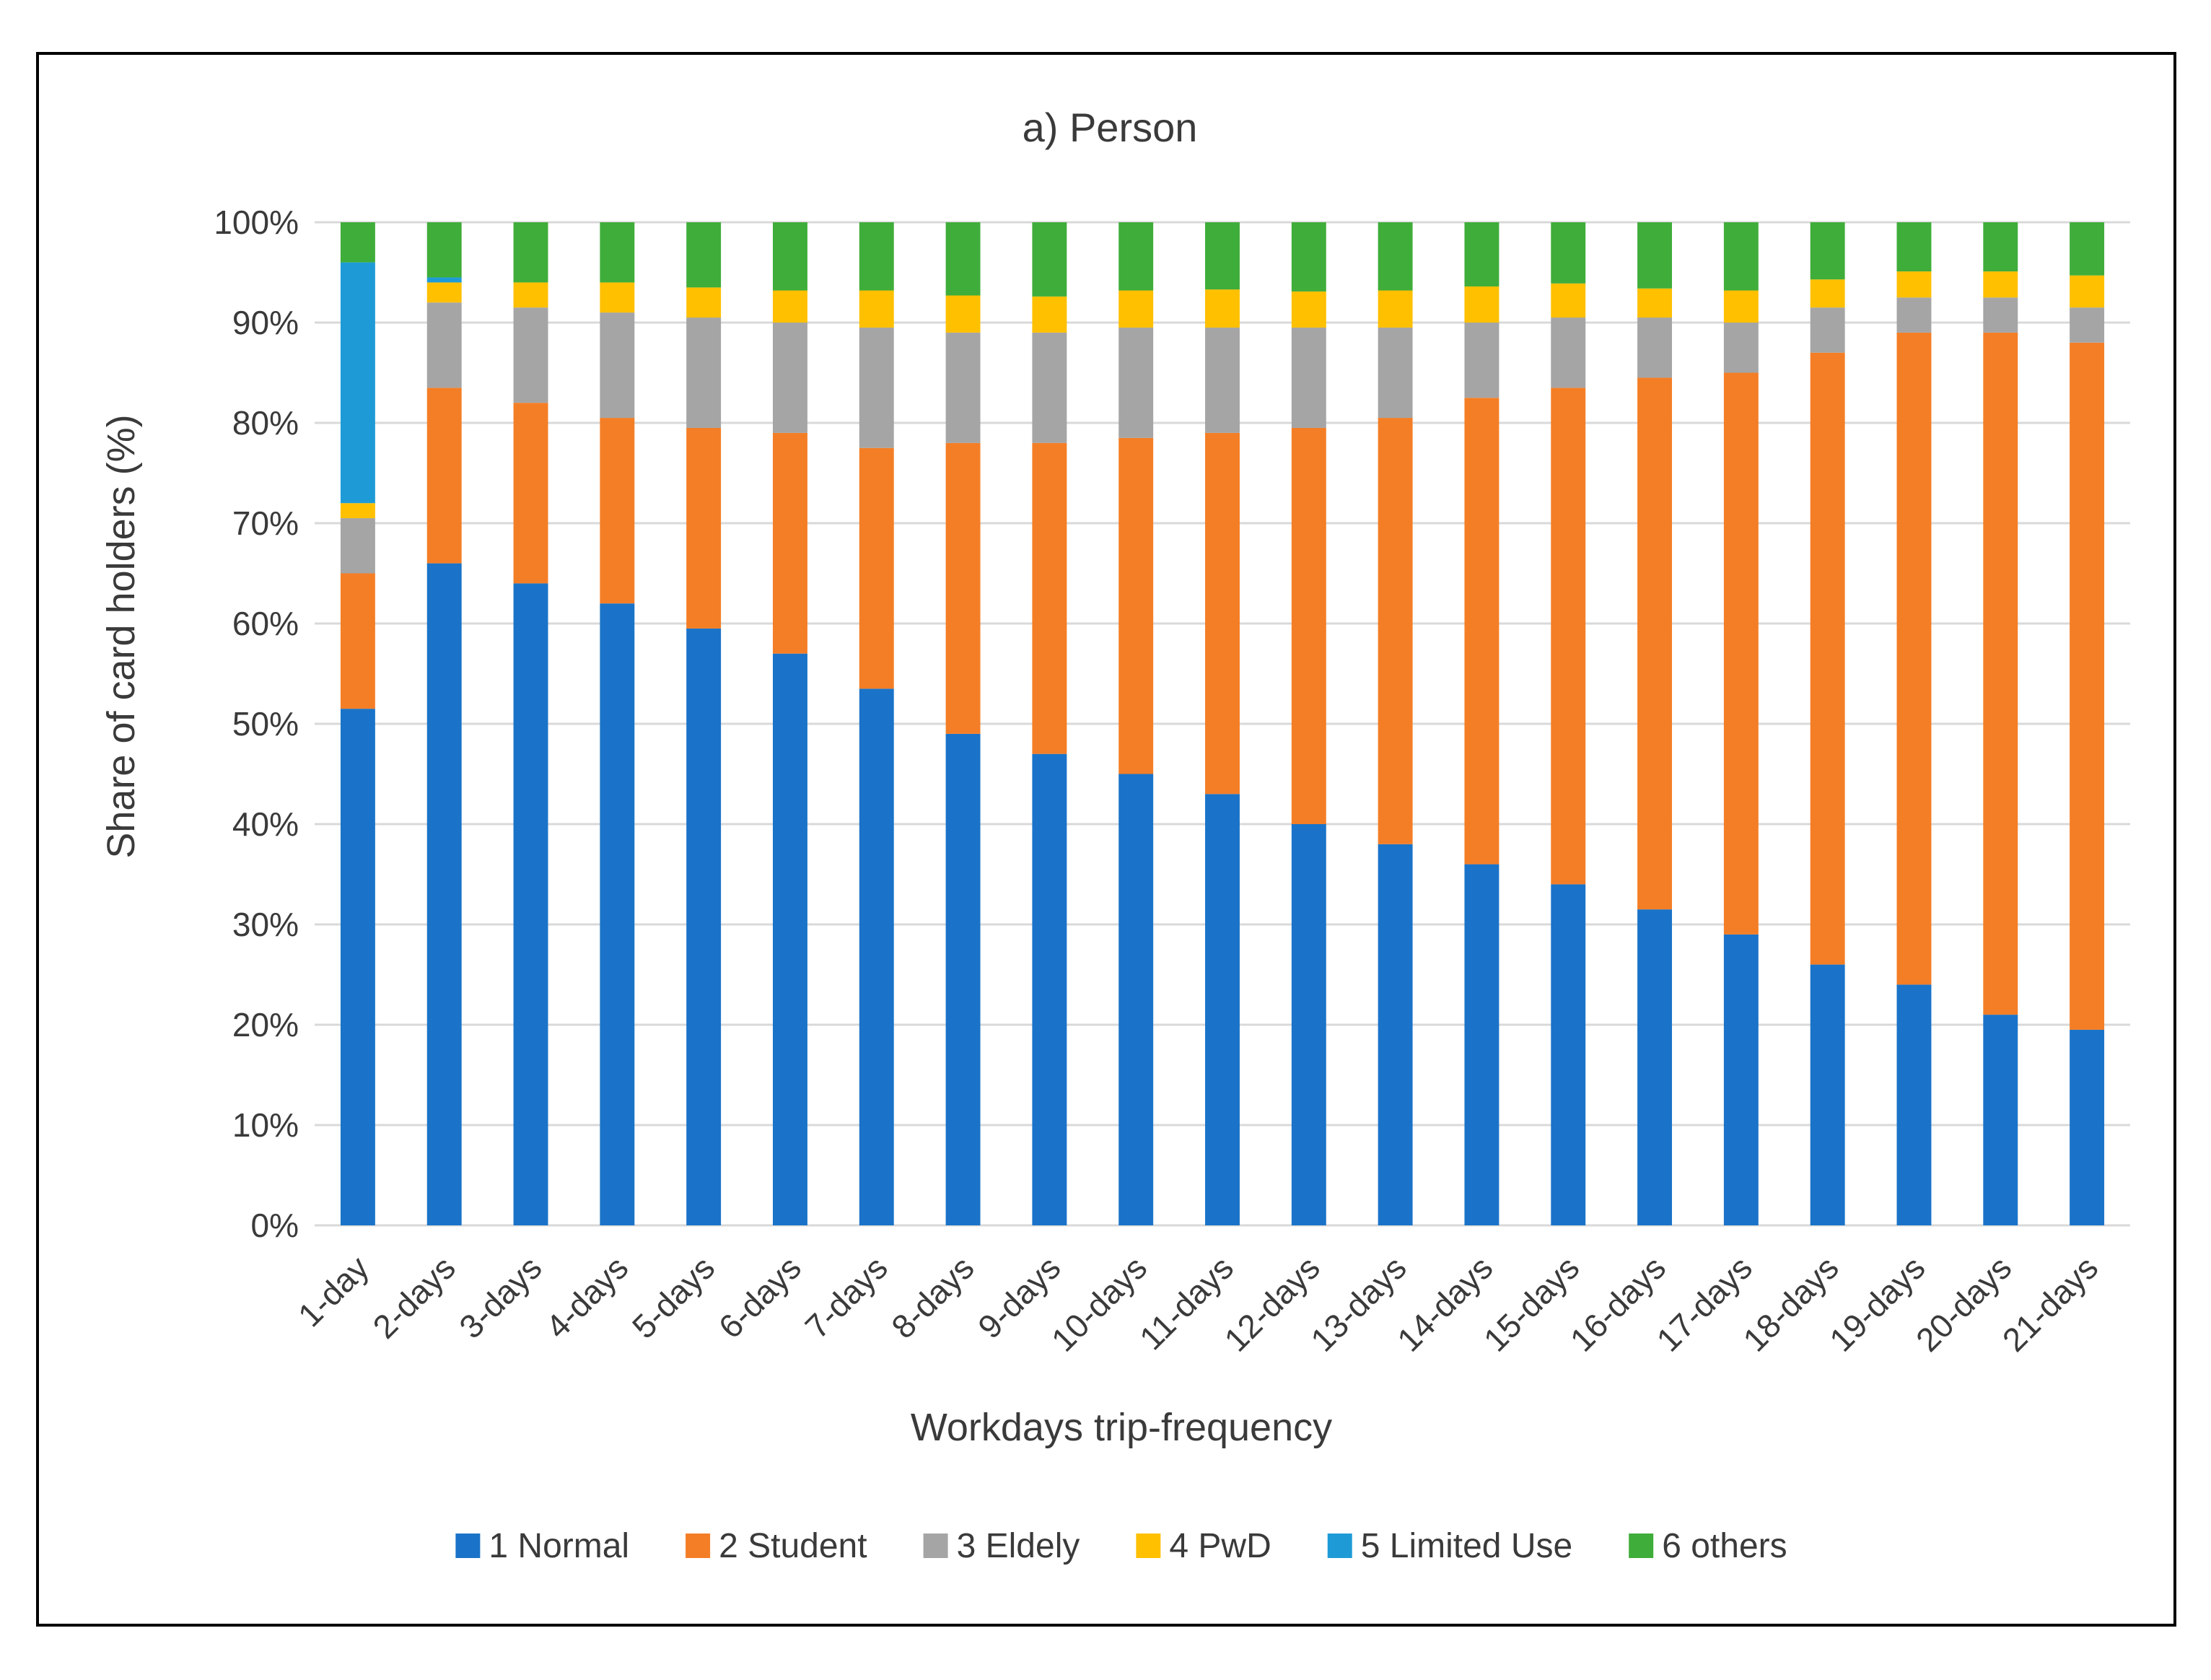  Describe the element at coordinates (1001, 1546) in the screenshot. I see `legend-item: 3 Eldely` at that location.